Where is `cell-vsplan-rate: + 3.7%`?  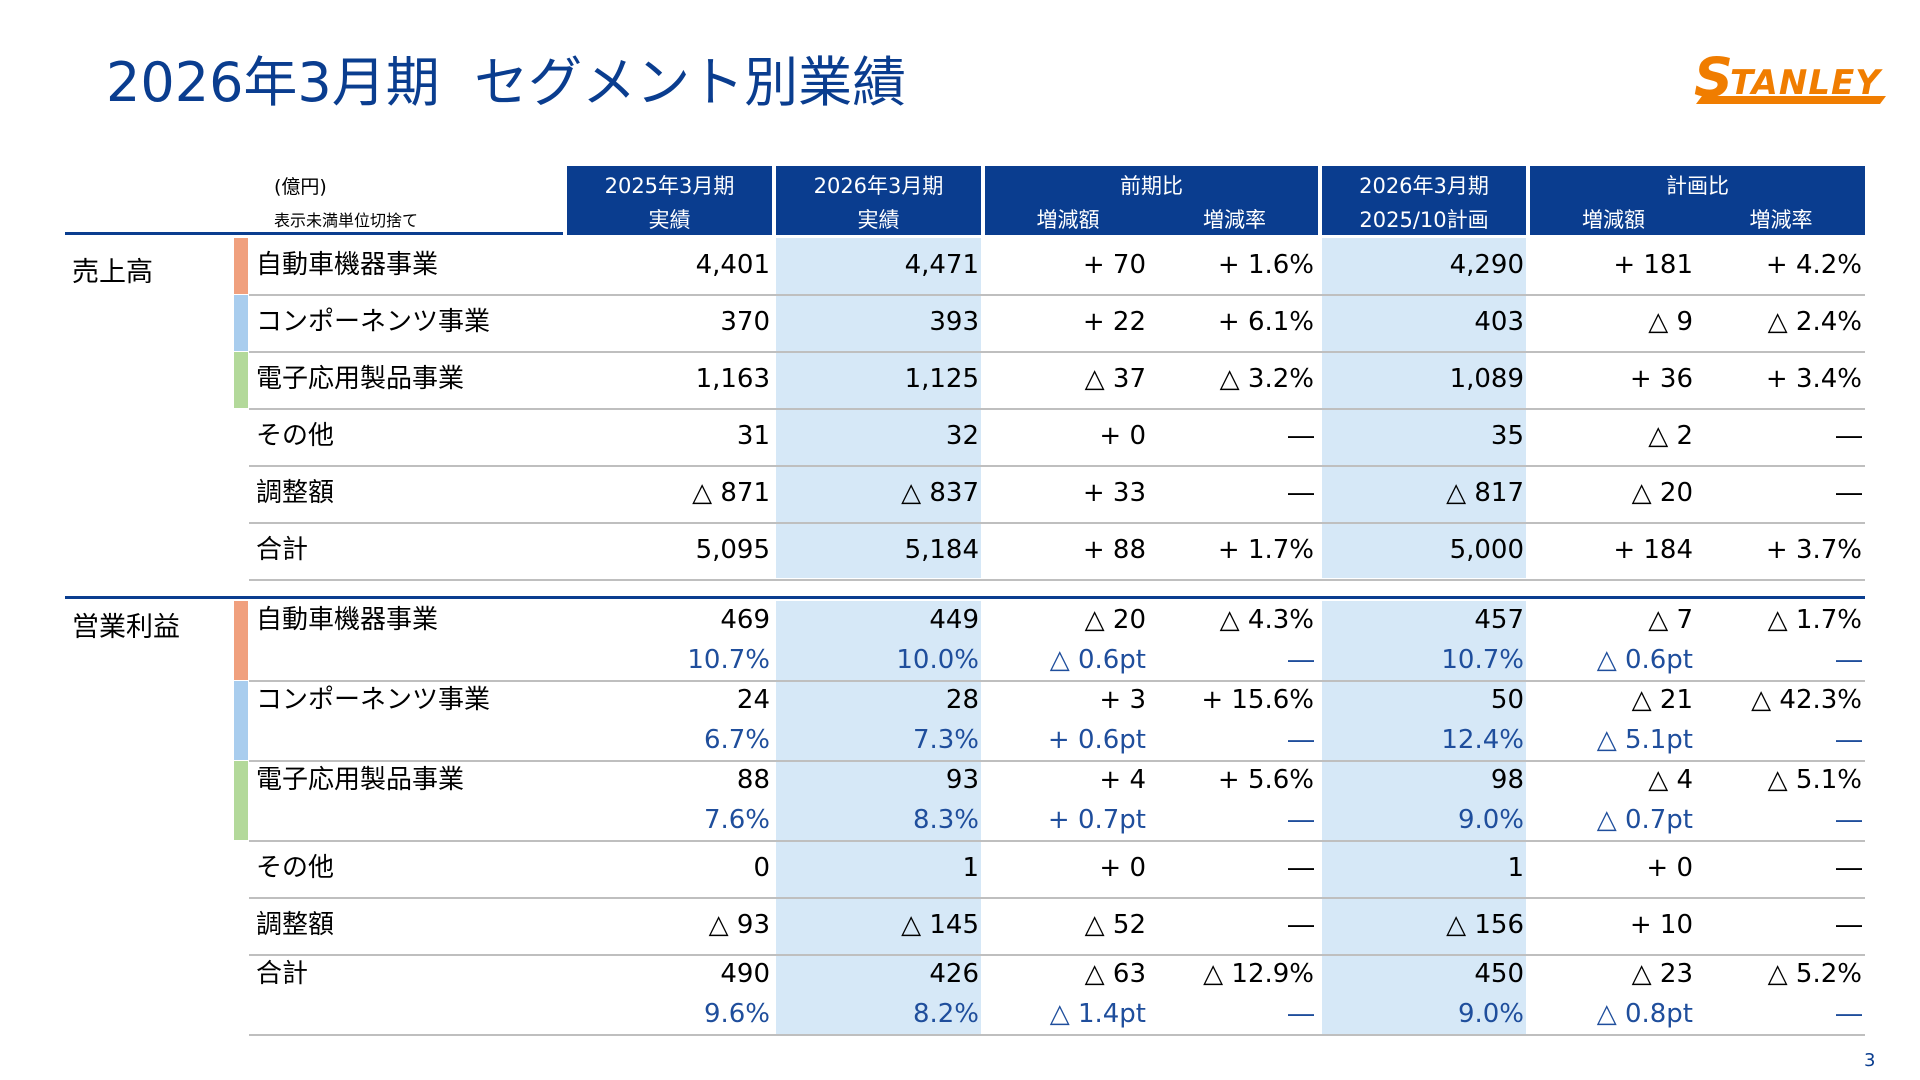
cell-vsplan-rate: + 3.7% is located at coordinates (1813, 550).